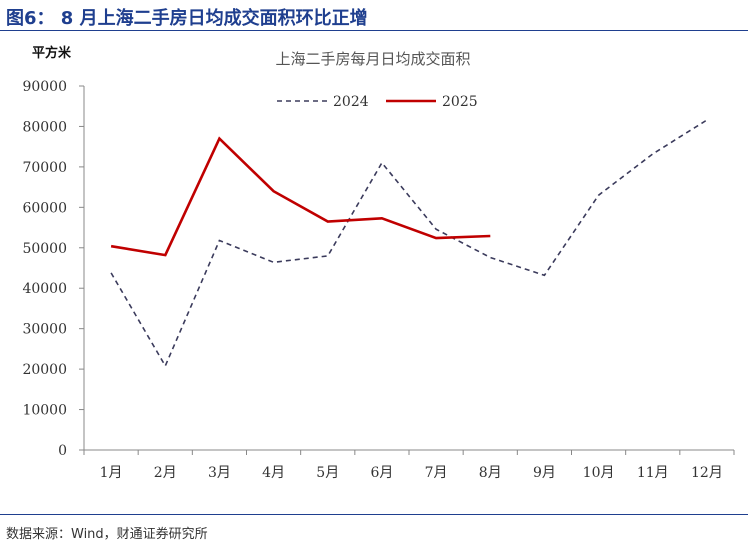  Describe the element at coordinates (351, 102) in the screenshot. I see `legend-label-2024: 2024` at that location.